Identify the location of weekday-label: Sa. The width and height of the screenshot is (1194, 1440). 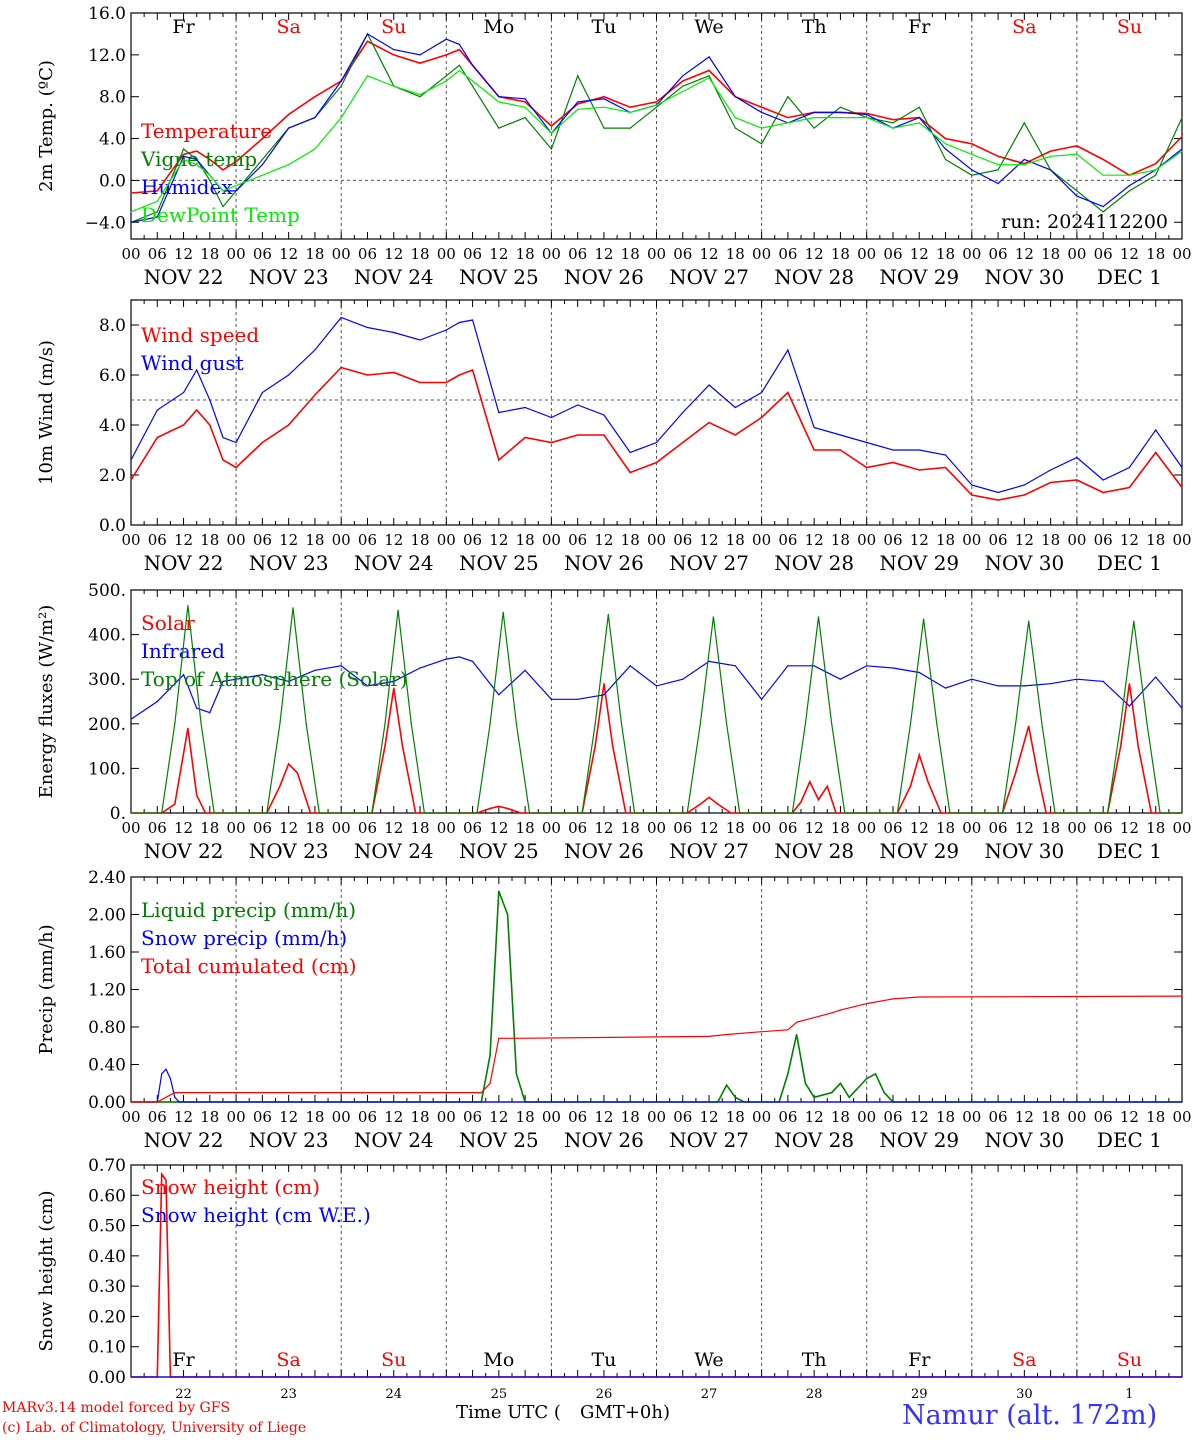
(1024, 1360).